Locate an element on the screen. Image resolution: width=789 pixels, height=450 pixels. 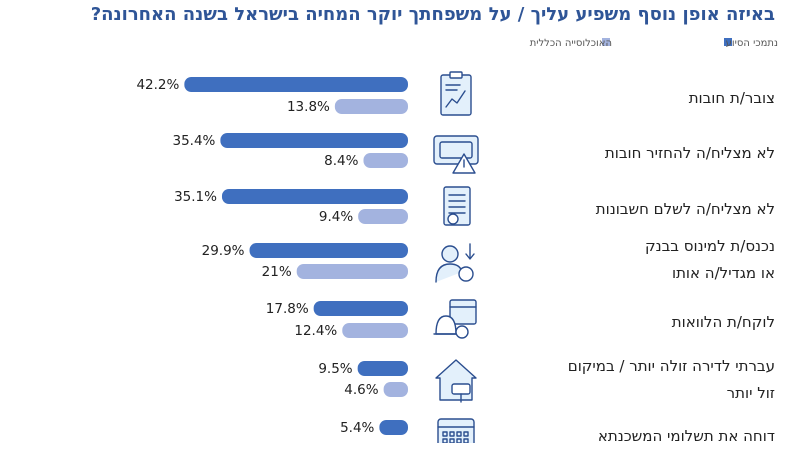
category-label: דוחה את תשלומי המשכנתא is located at coordinates (686, 436).